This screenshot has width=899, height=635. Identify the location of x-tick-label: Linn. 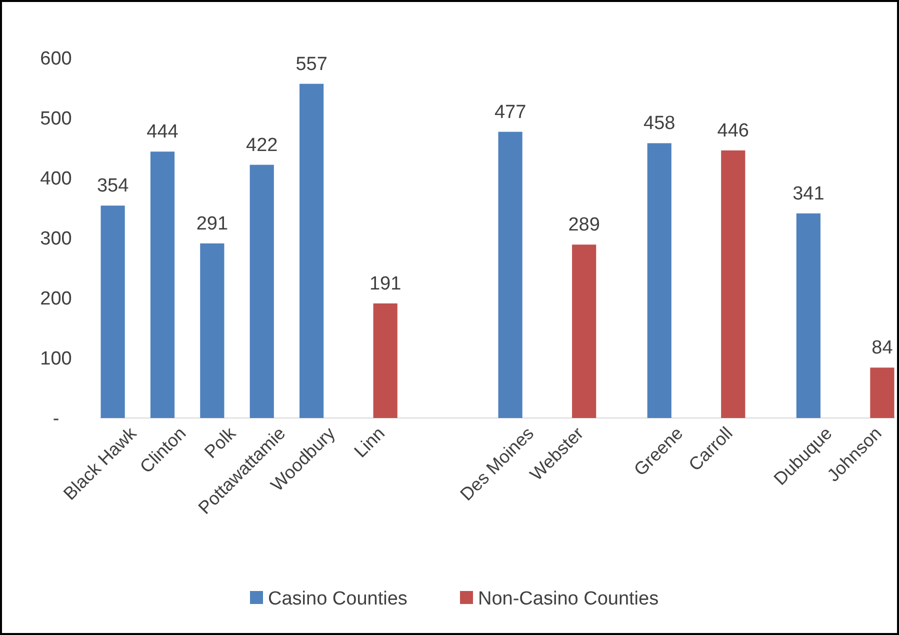
(369, 442).